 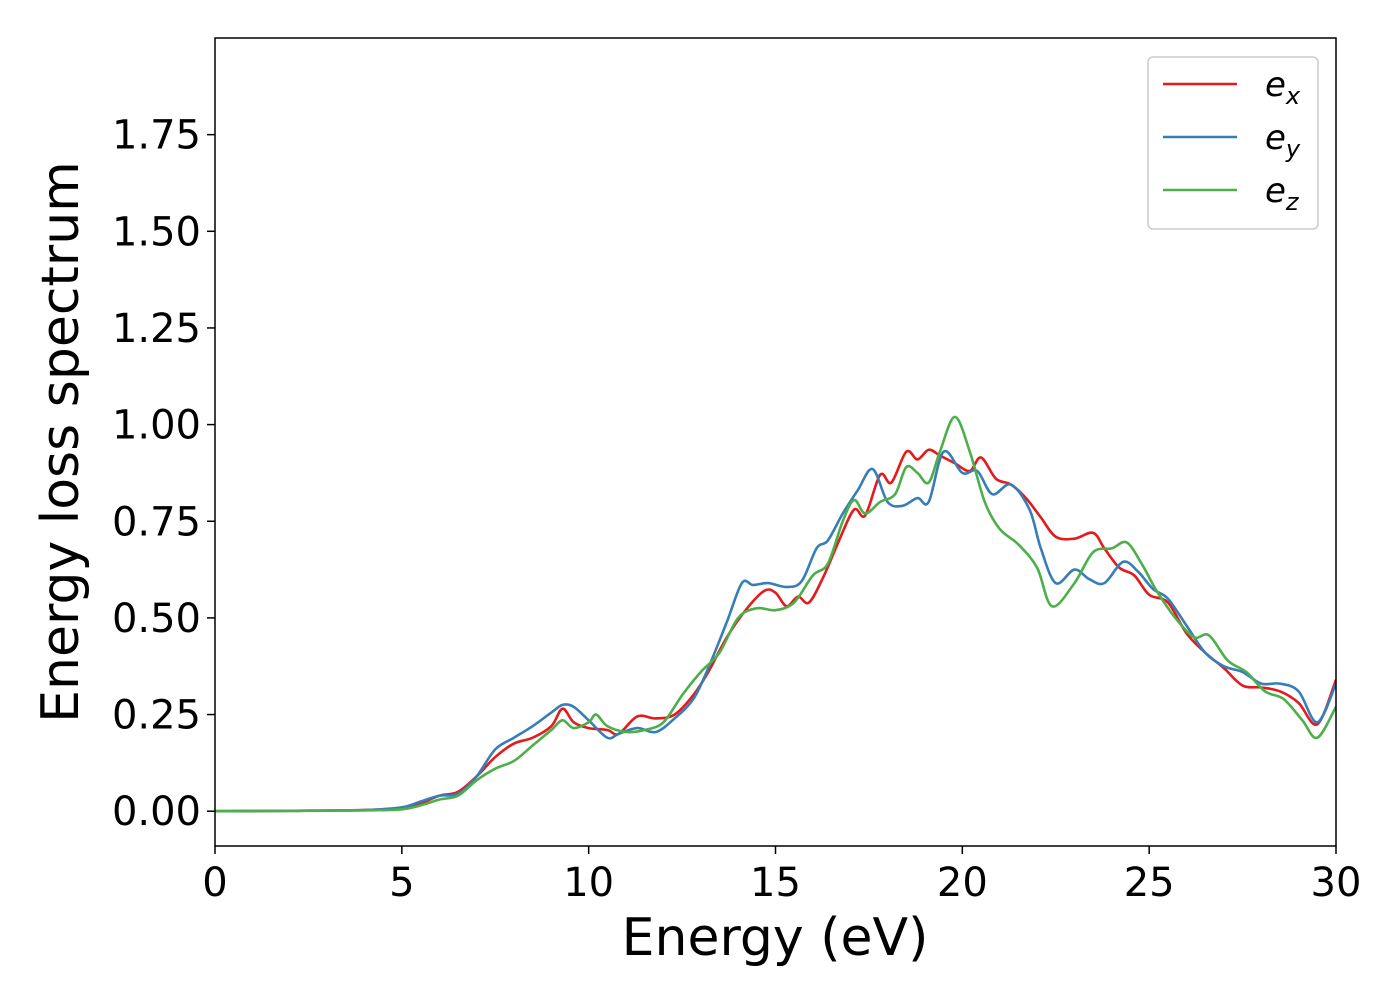 What do you see at coordinates (156, 716) in the screenshot?
I see `y-tick-label: 0.25` at bounding box center [156, 716].